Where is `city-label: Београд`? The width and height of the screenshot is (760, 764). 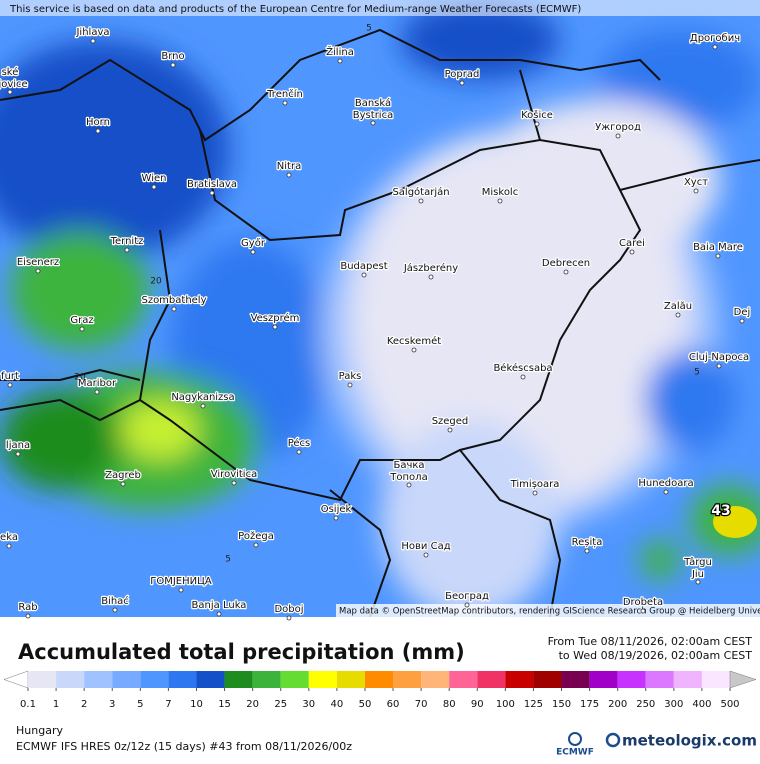
city-label: Београд is located at coordinates (467, 596).